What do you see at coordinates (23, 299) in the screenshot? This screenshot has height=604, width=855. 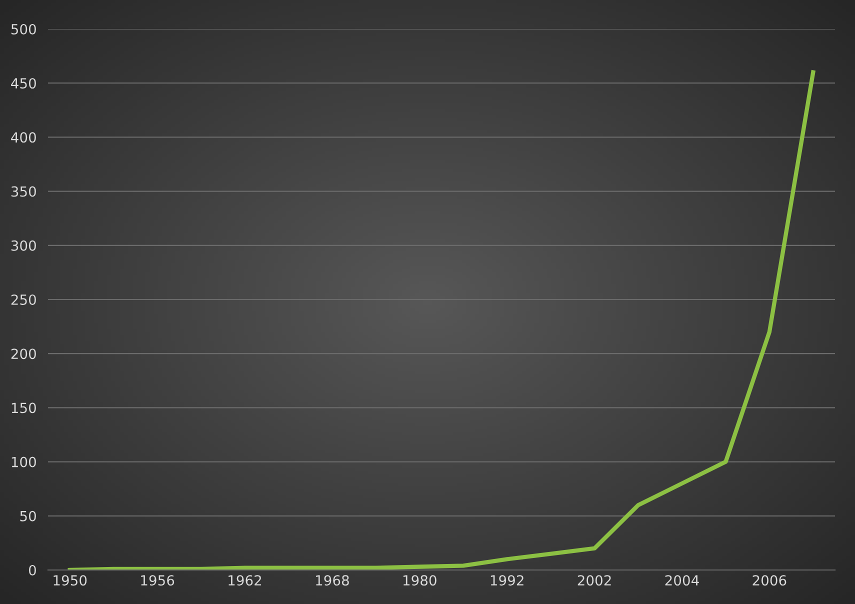 I see `y-tick-label: 250` at bounding box center [23, 299].